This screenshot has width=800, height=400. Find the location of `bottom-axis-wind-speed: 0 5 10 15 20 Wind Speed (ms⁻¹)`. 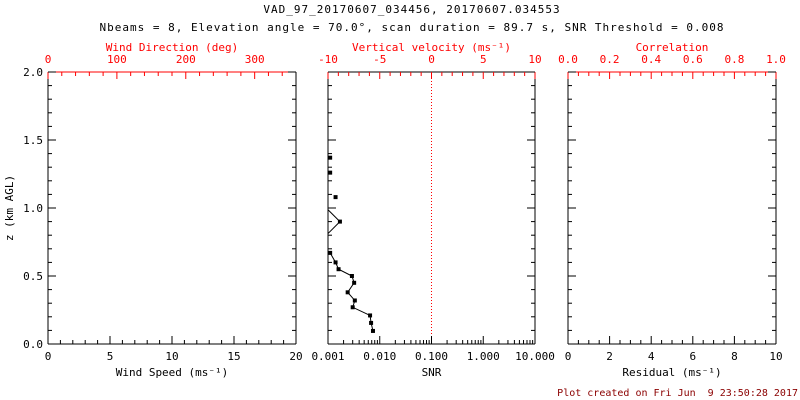

bottom-axis-wind-speed: 0 5 10 15 20 Wind Speed (ms⁻¹) is located at coordinates (174, 357).